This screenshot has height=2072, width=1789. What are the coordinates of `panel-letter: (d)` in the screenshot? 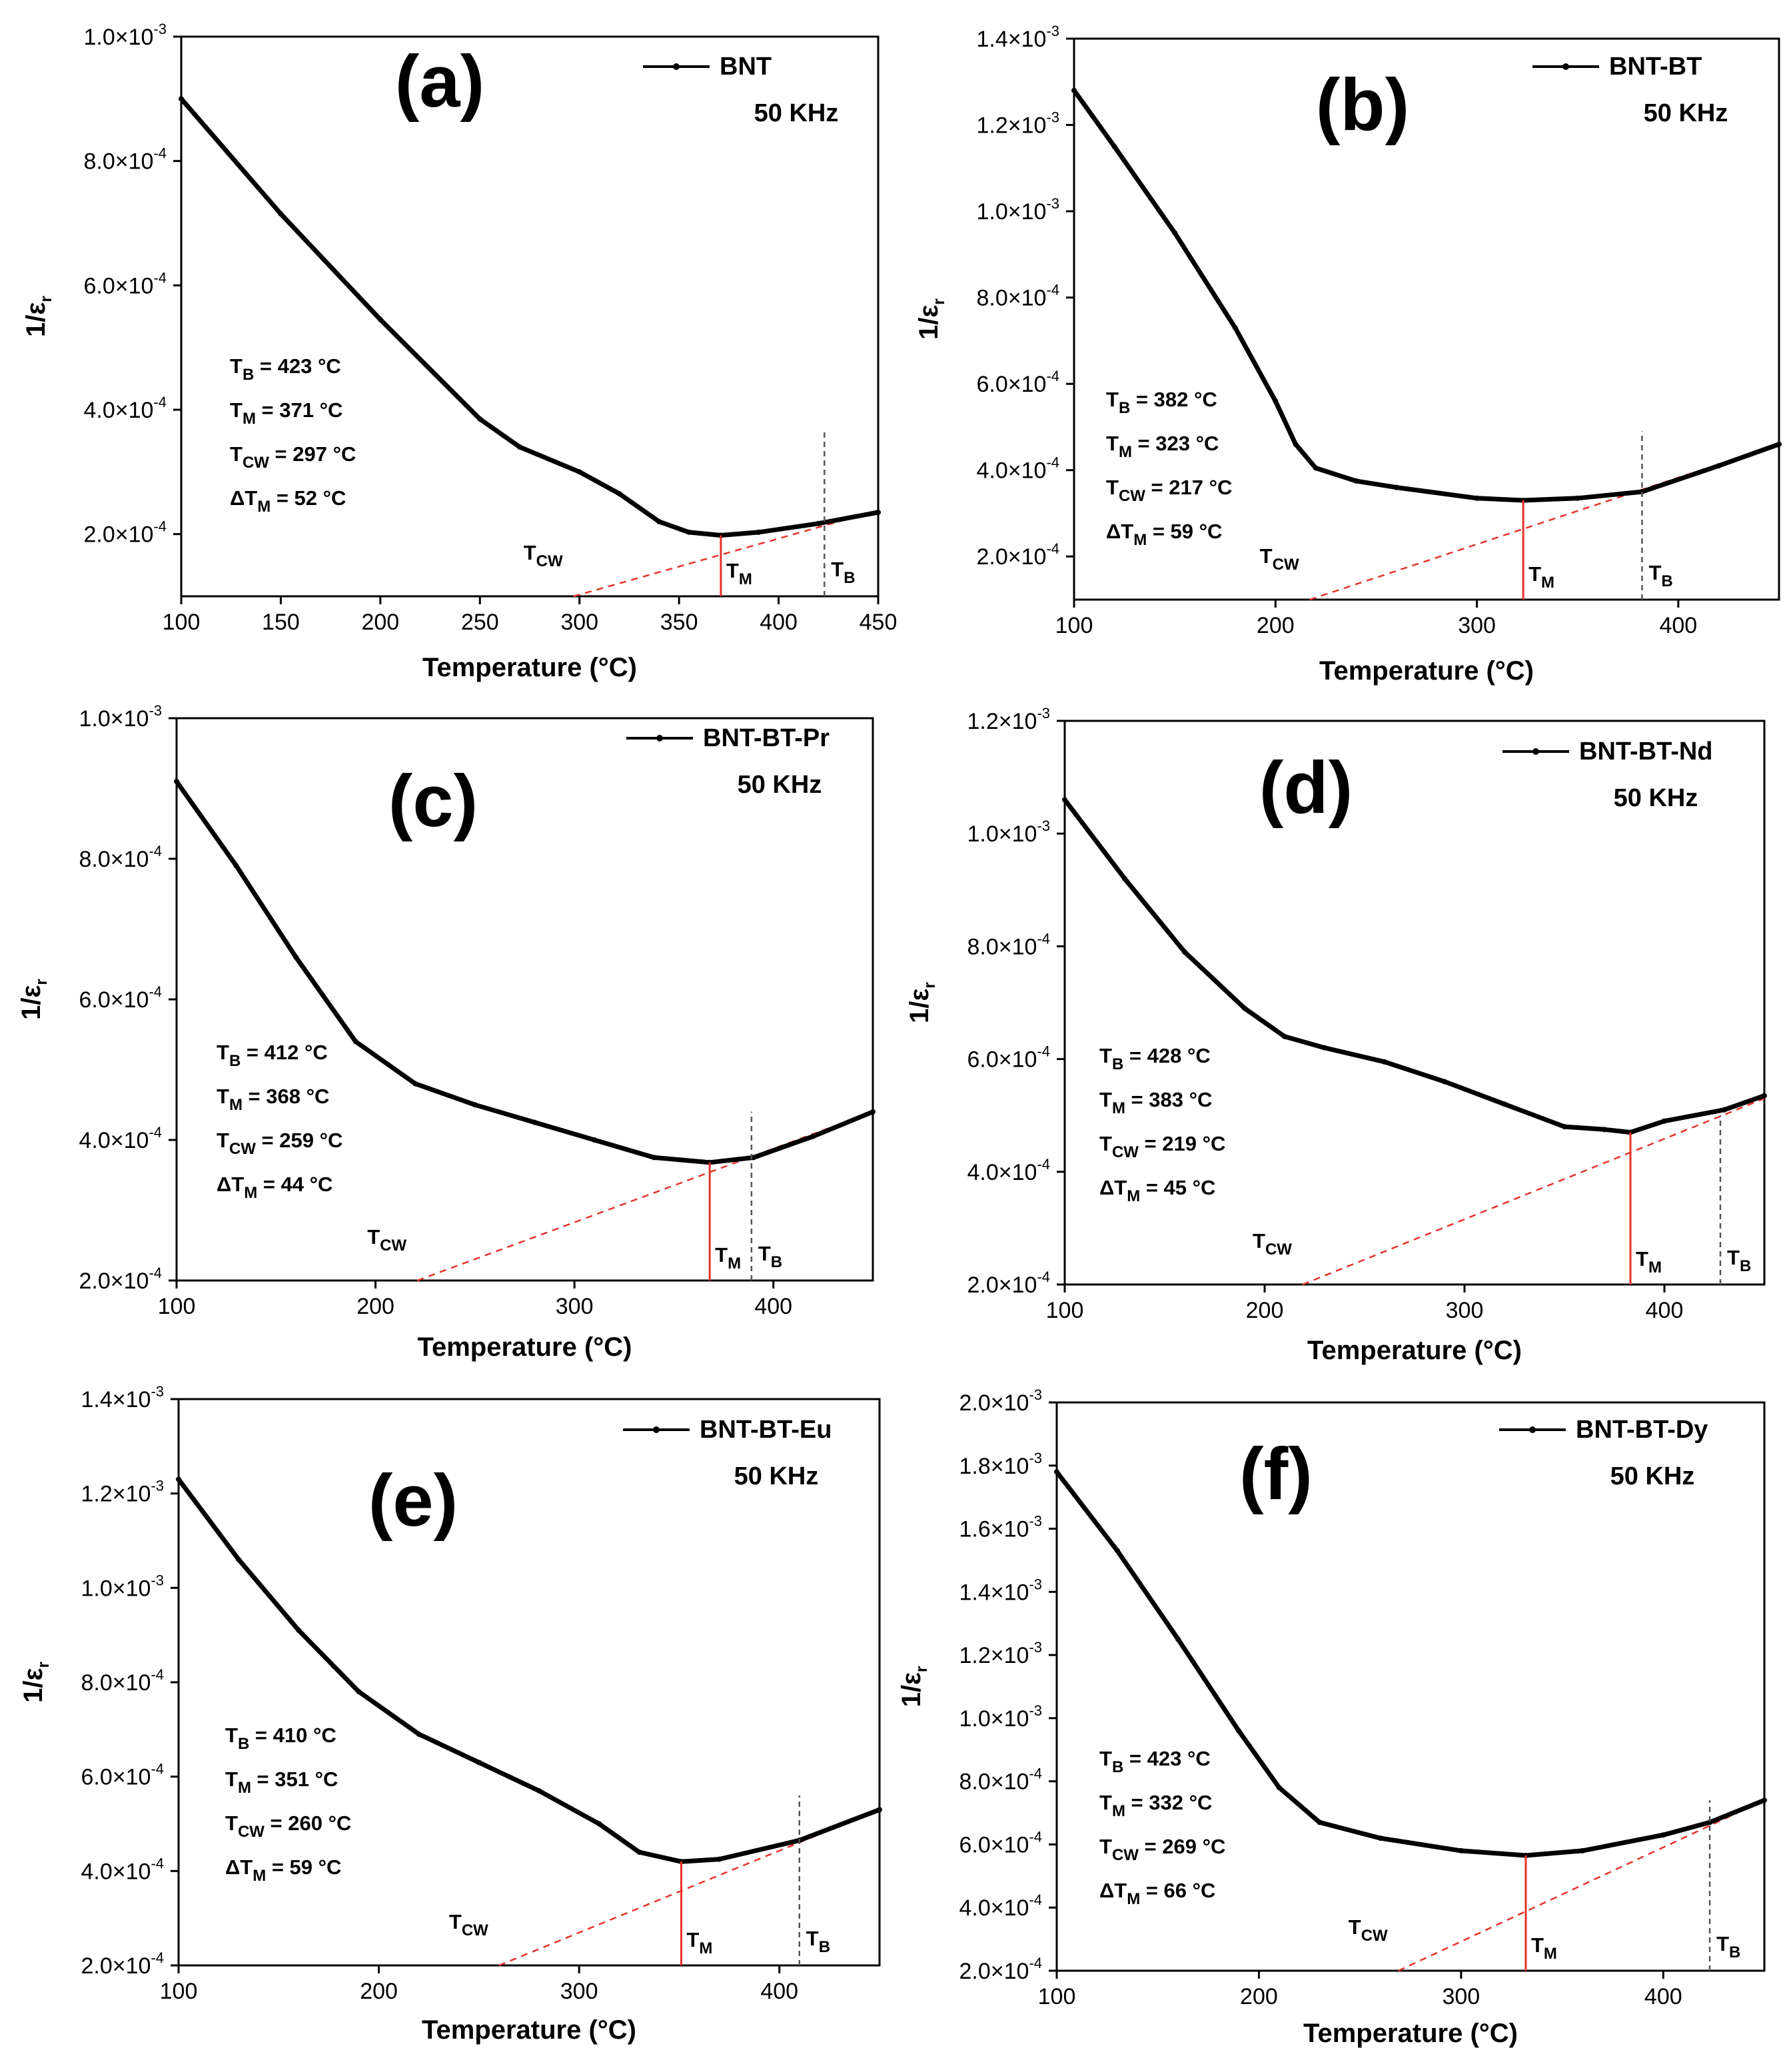 It's located at (1306, 788).